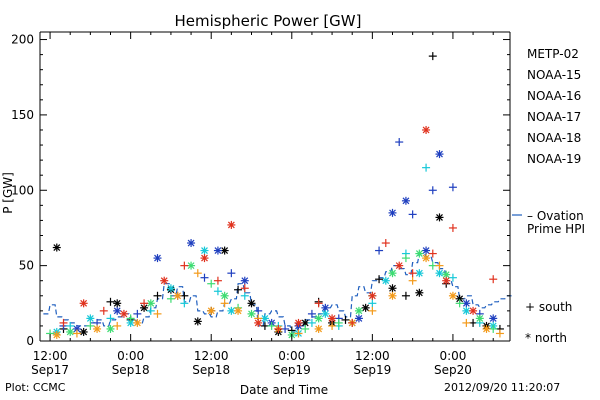 Image resolution: width=600 pixels, height=400 pixels. I want to click on legend-ovation-line1: – Ovation, so click(555, 216).